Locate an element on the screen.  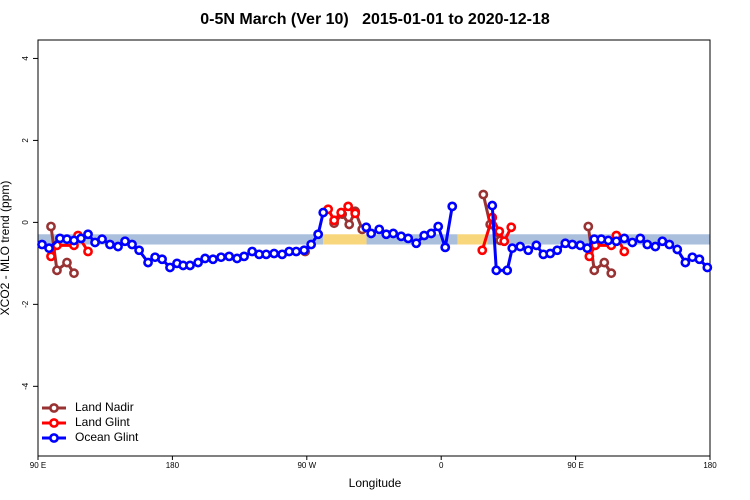
x-tick-label: 90 W is located at coordinates (306, 465).